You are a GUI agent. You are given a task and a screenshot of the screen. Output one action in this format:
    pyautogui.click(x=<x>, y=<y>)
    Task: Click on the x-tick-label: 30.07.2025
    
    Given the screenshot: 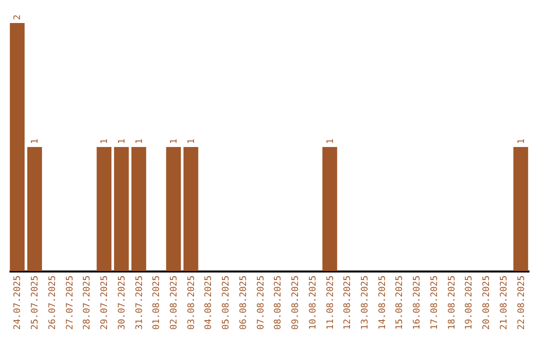 What is the action you would take?
    pyautogui.click(x=122, y=303)
    